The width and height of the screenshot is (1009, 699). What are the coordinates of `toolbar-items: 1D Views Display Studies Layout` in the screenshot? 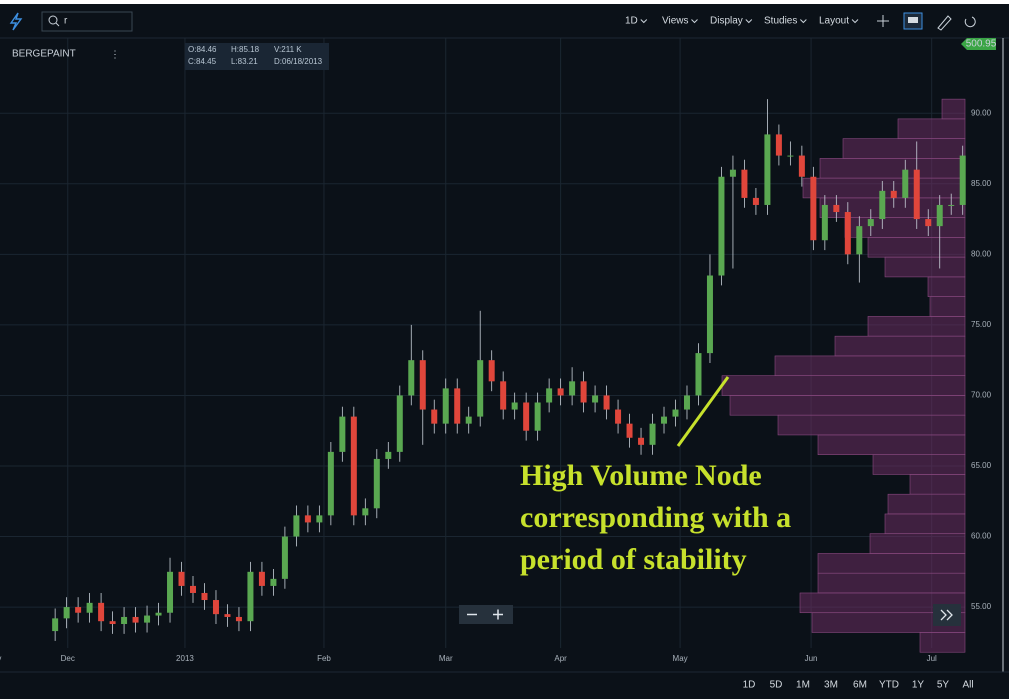 It's located at (742, 21).